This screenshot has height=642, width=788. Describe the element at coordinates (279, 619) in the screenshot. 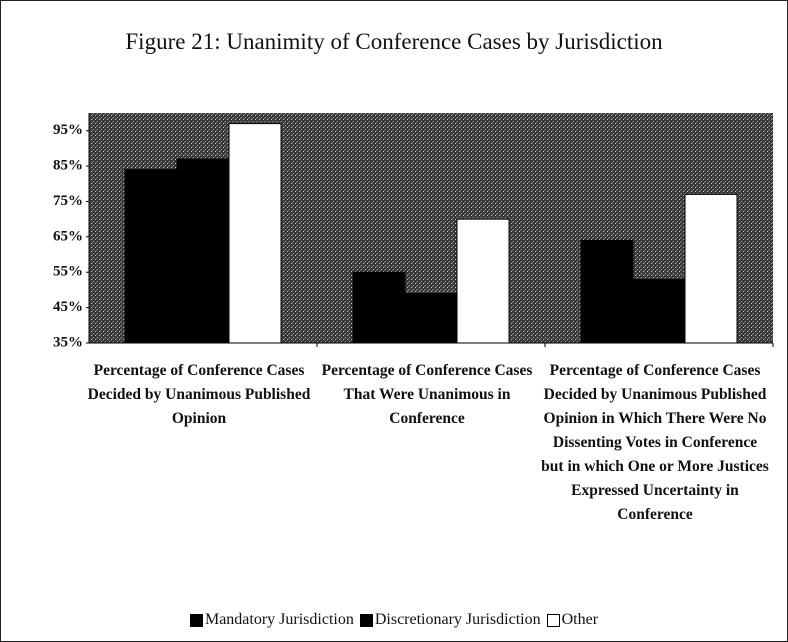

I see `legend-label: Mandatory Jurisdiction` at that location.